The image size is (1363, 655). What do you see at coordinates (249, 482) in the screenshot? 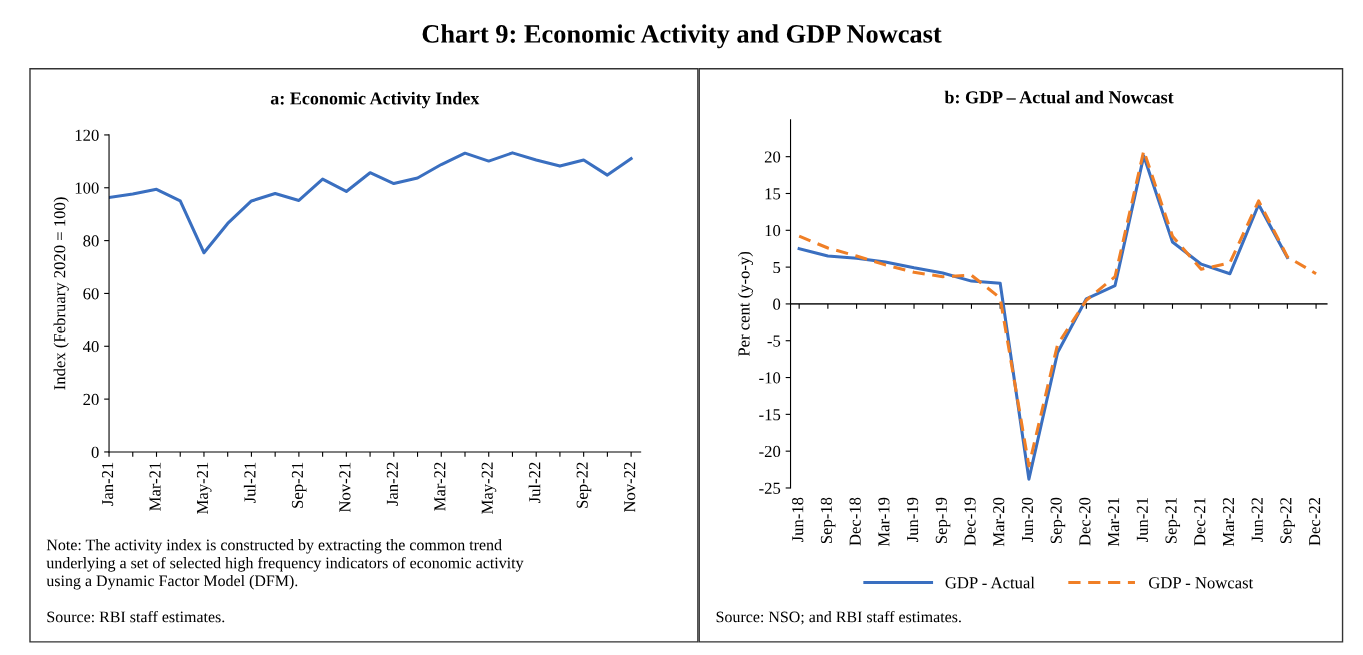
I see `x-tick-label: Jul-21` at bounding box center [249, 482].